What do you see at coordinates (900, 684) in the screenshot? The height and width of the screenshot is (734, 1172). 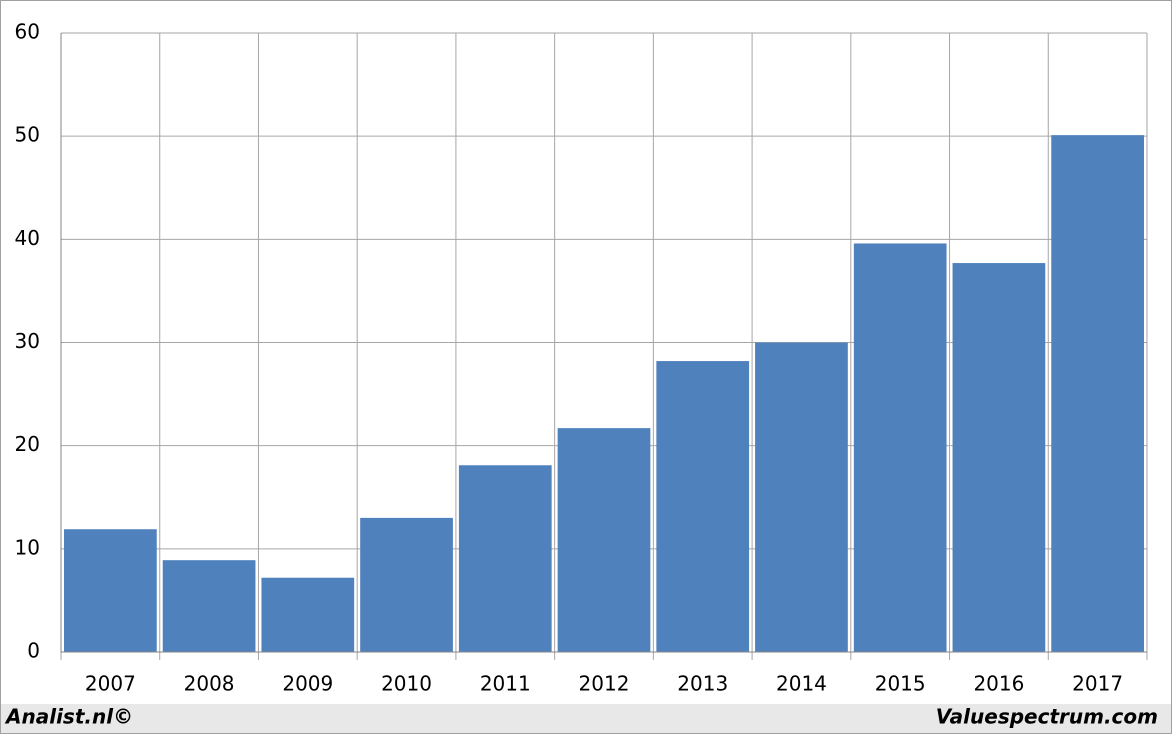 I see `x-tick-label: 2015` at bounding box center [900, 684].